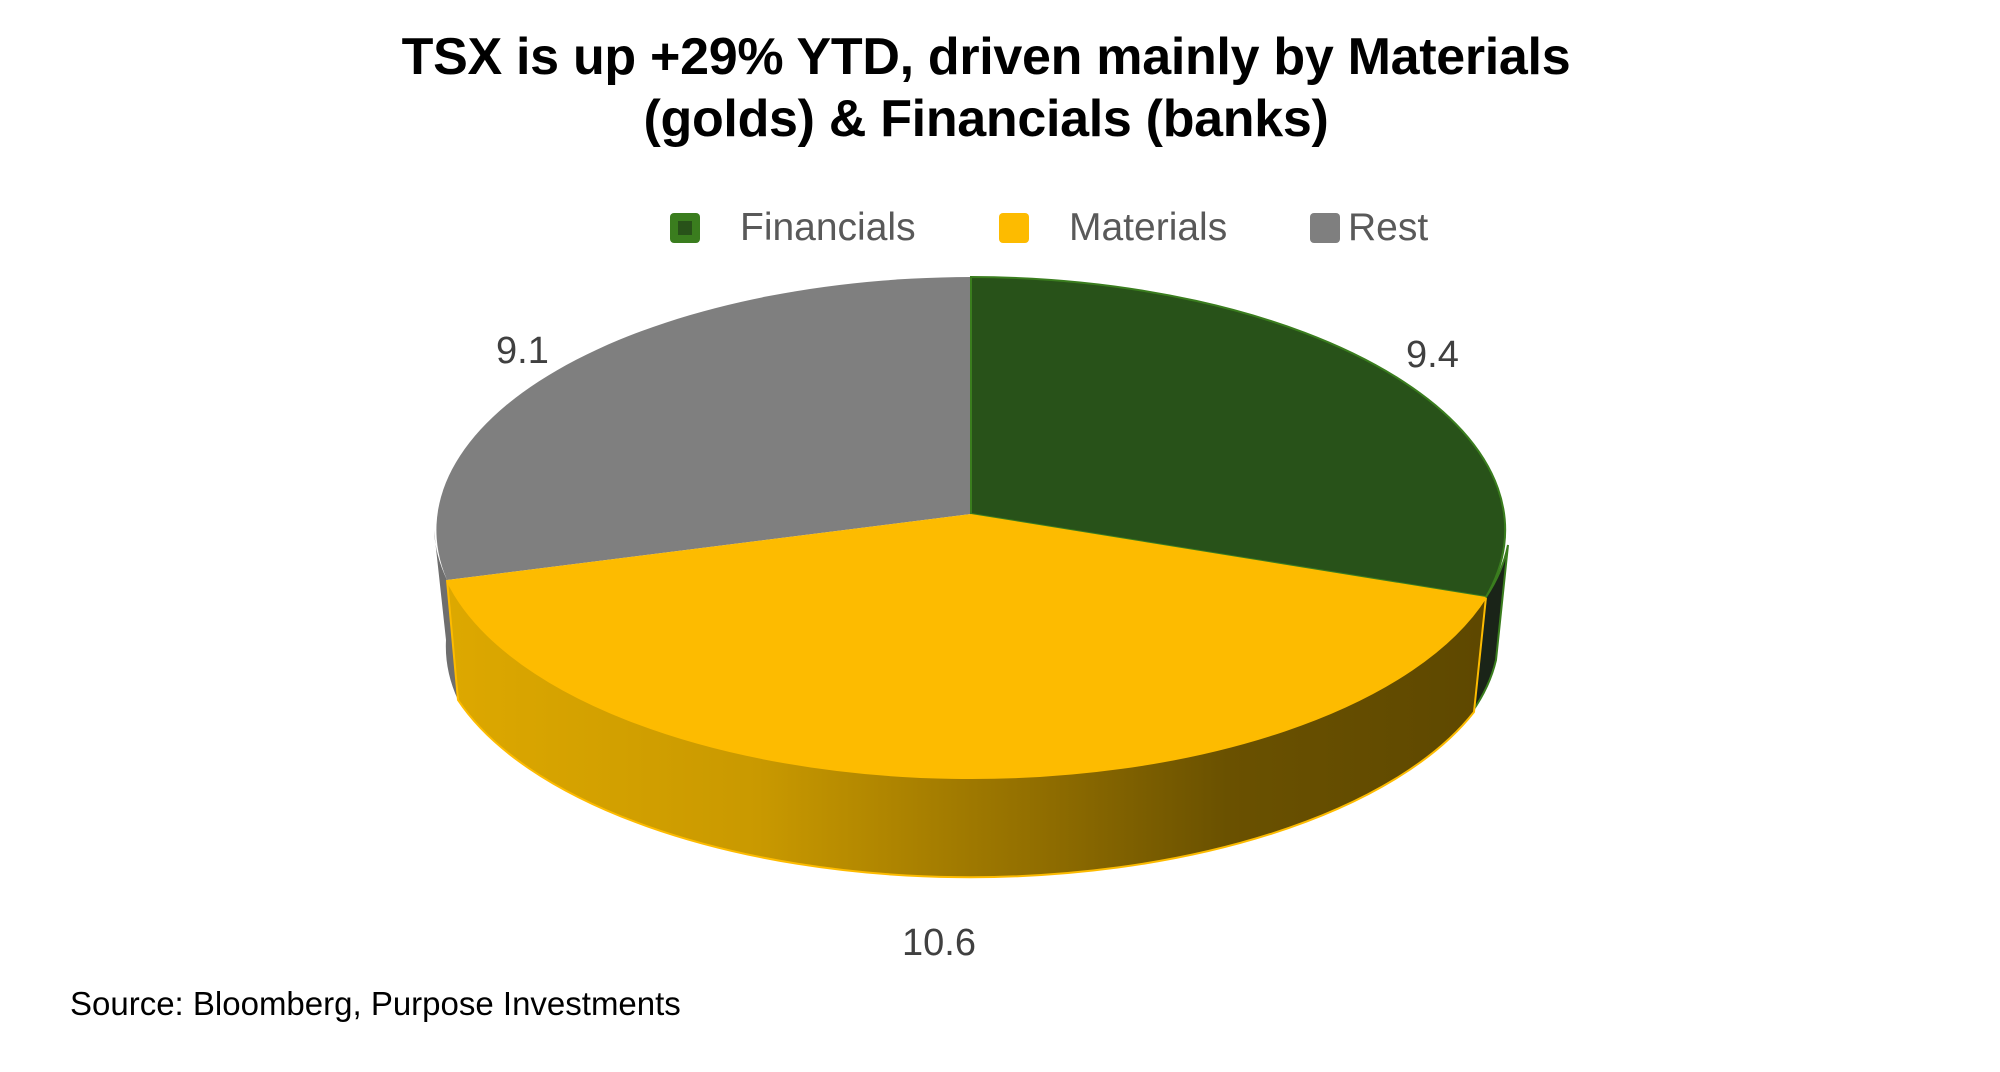 This screenshot has width=2000, height=1072. Describe the element at coordinates (1325, 228) in the screenshot. I see `legend-swatch-rest` at that location.